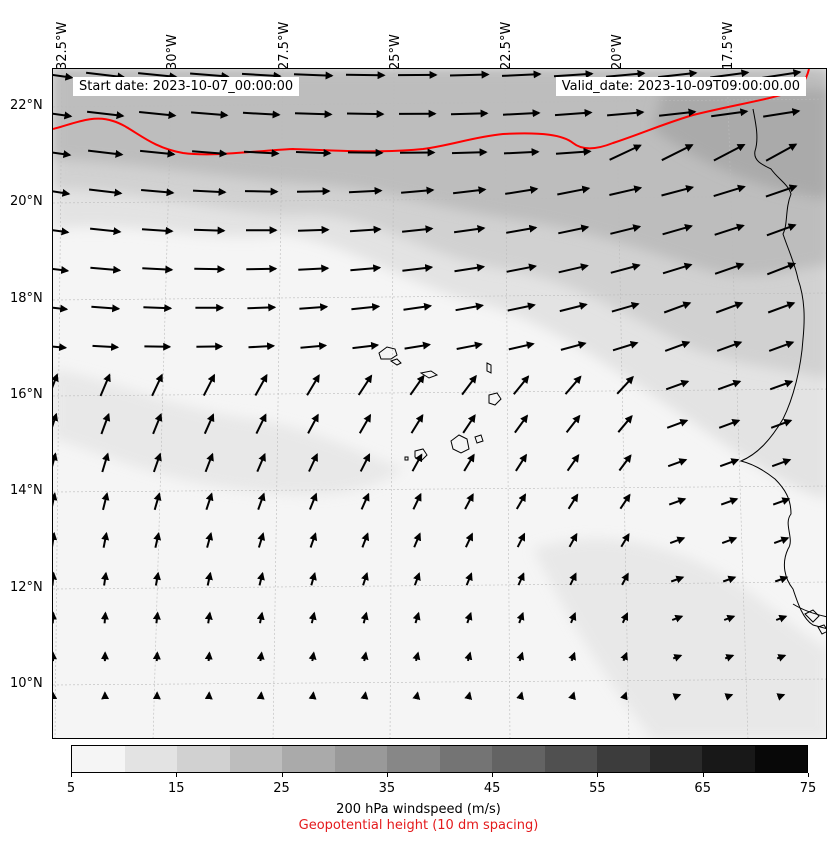  I want to click on colorbar-tick-label: 35, so click(387, 788).